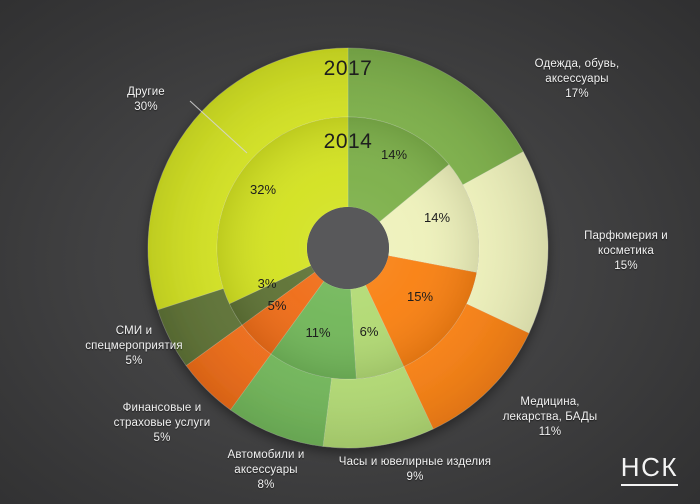  What do you see at coordinates (218, 127) in the screenshot?
I see `leader-line-others` at bounding box center [218, 127].